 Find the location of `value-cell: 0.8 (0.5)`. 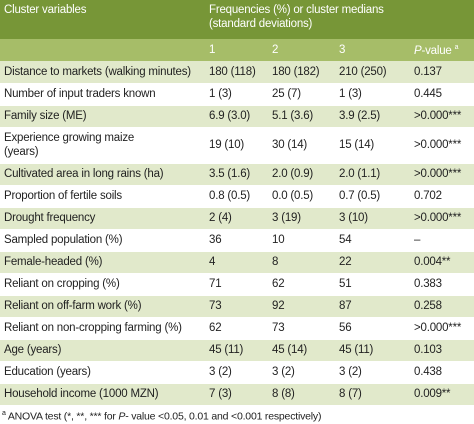

value-cell: 0.8 (0.5) is located at coordinates (236, 196).